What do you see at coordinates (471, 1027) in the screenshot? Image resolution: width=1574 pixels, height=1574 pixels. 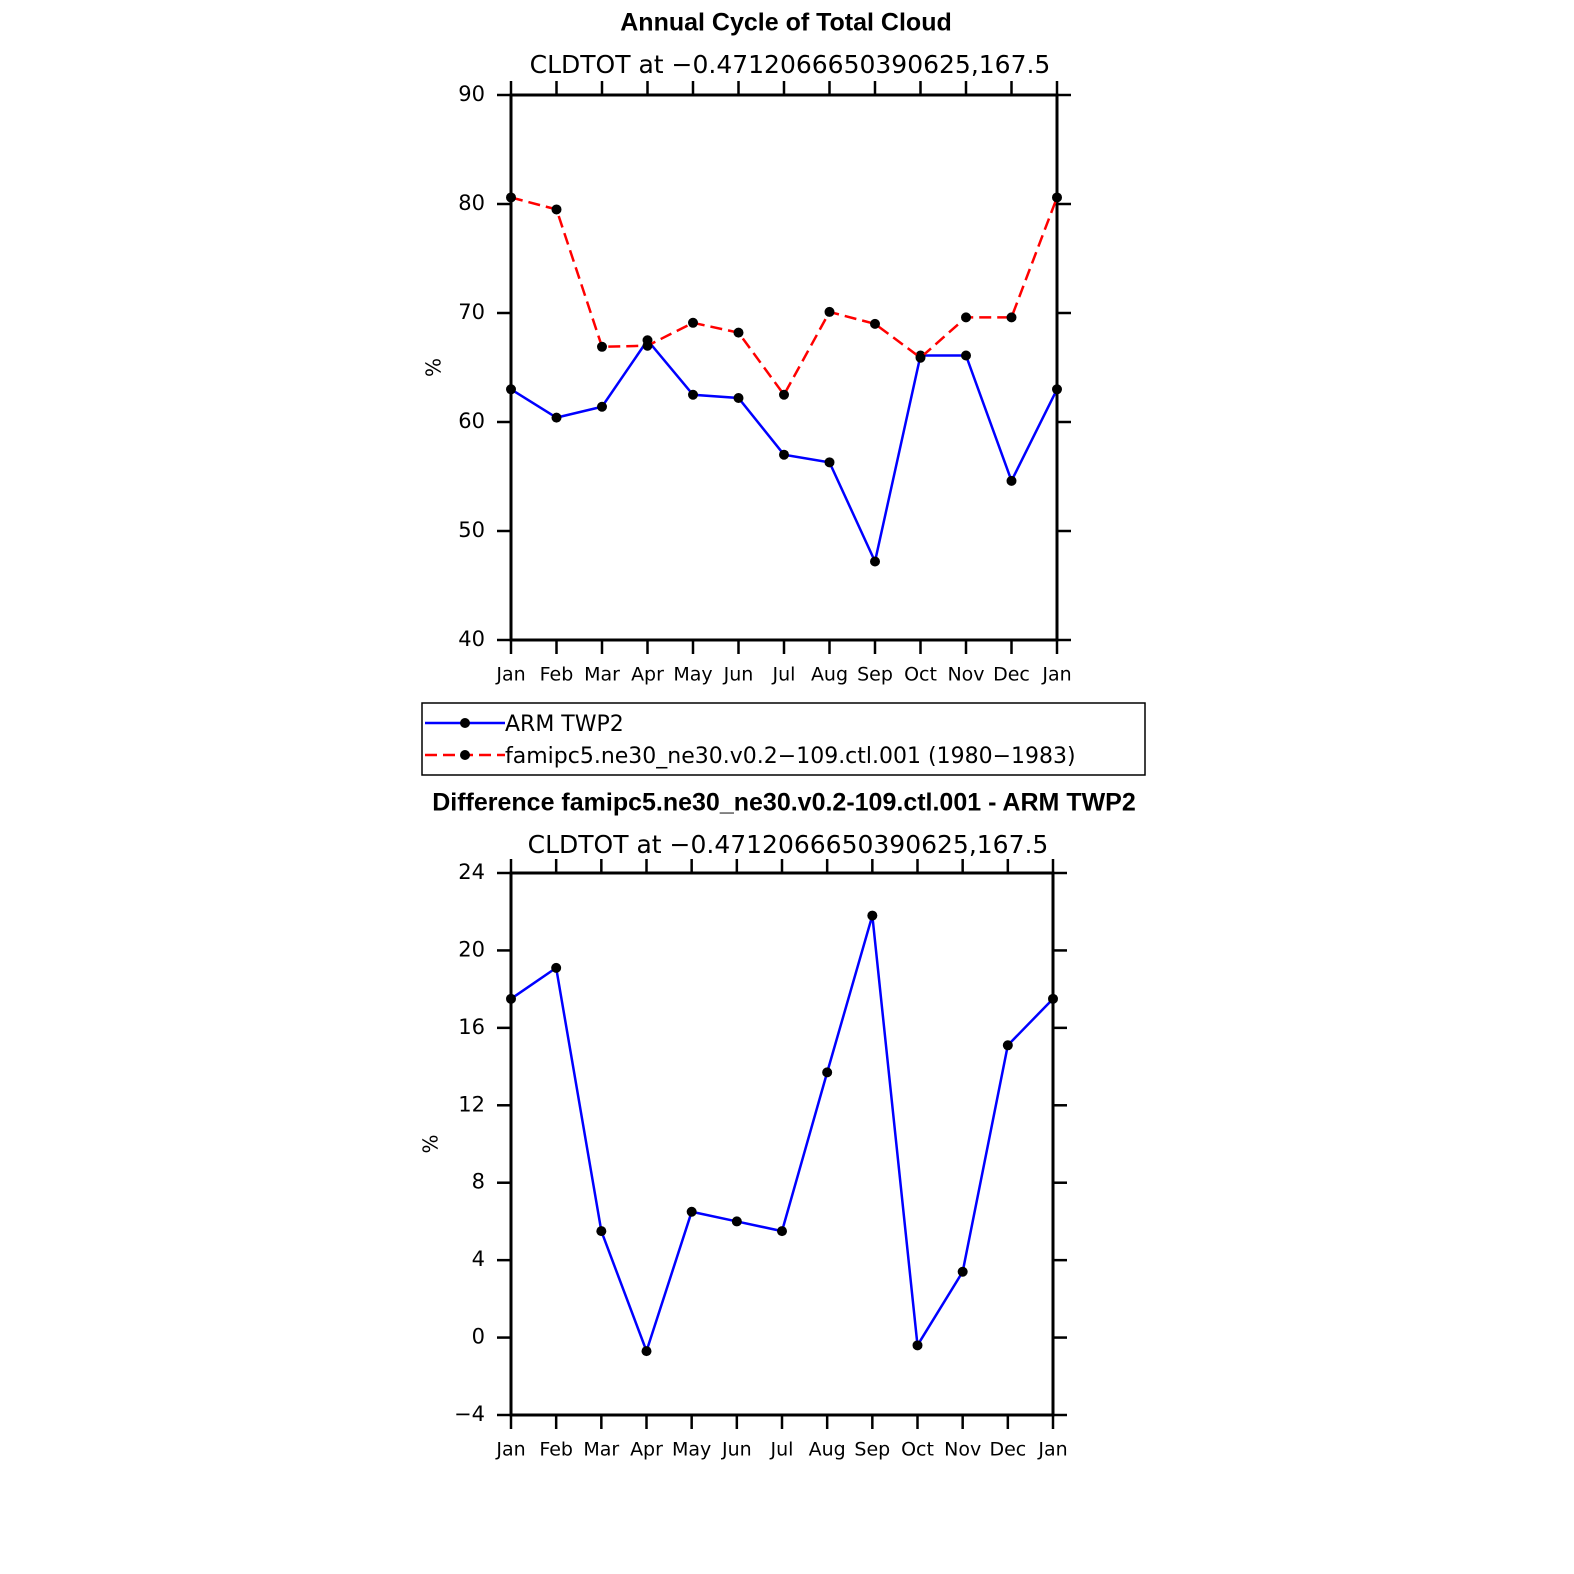 I see `y-tick-label: 16` at bounding box center [471, 1027].